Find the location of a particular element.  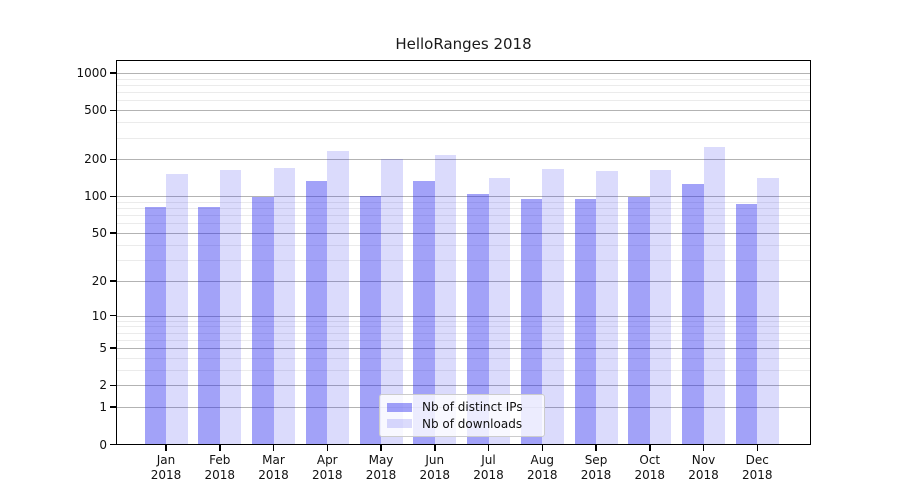

x-tick-label-line: Jul is located at coordinates (488, 459).